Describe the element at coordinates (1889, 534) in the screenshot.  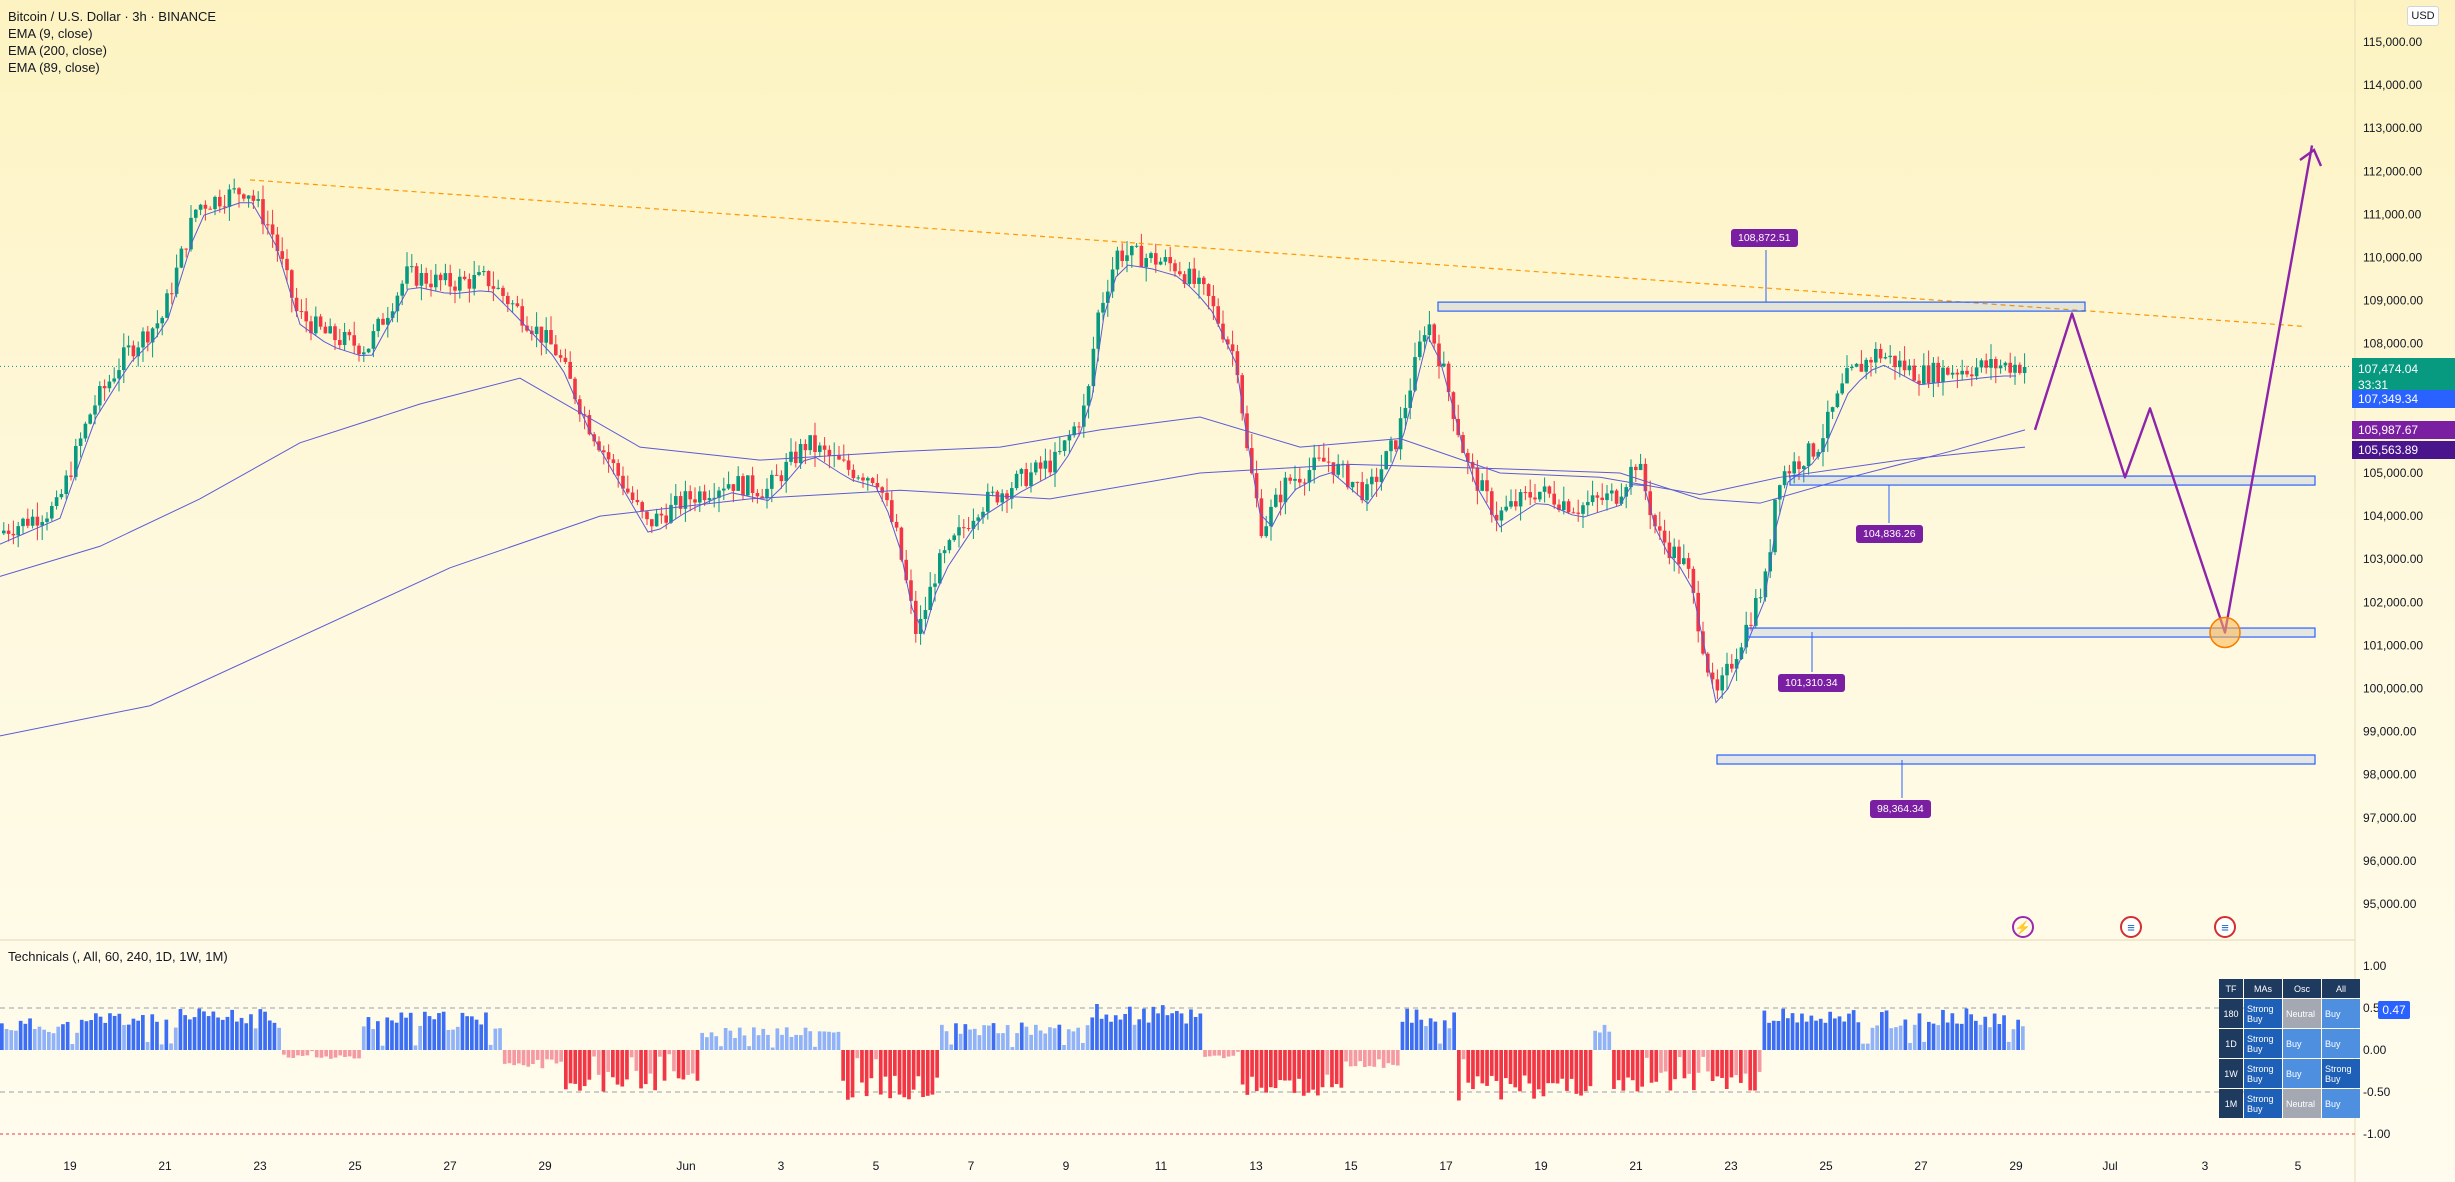
I see `level-badge-2: 104,836.26` at that location.